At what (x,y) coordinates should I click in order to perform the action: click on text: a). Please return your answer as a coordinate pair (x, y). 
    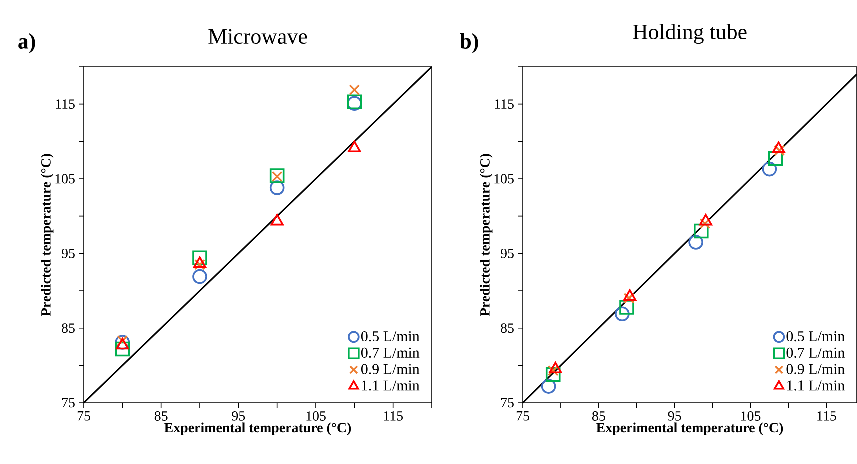
    Looking at the image, I should click on (27, 44).